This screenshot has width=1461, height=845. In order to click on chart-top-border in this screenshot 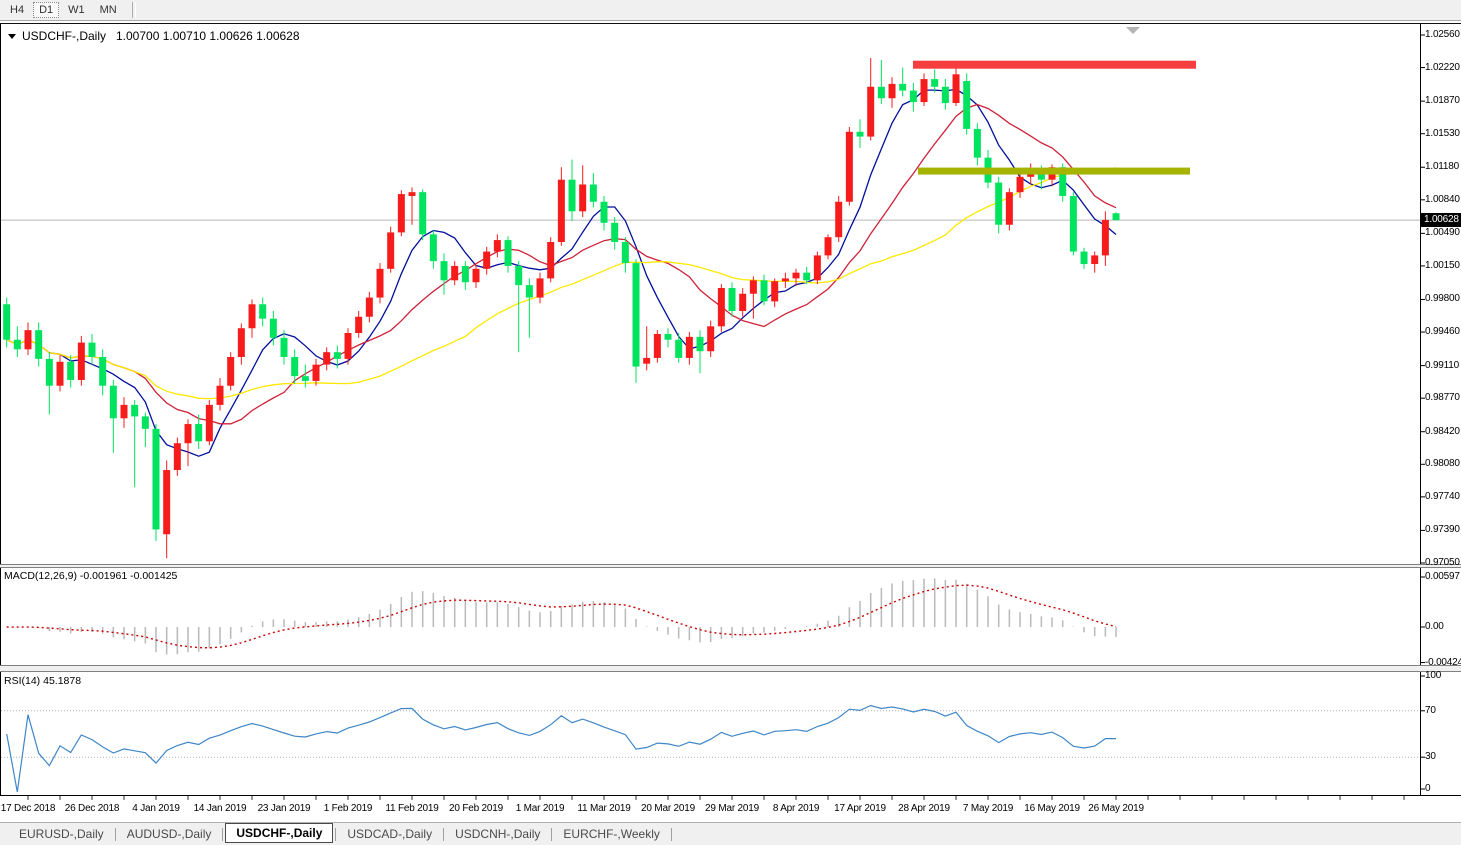, I will do `click(730, 23)`.